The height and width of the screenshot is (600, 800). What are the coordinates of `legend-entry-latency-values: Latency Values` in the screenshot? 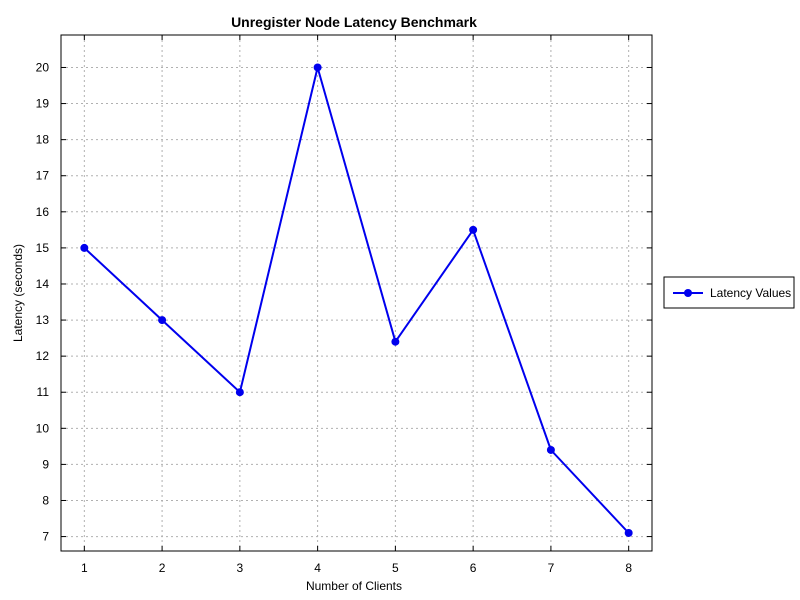 It's located at (750, 293).